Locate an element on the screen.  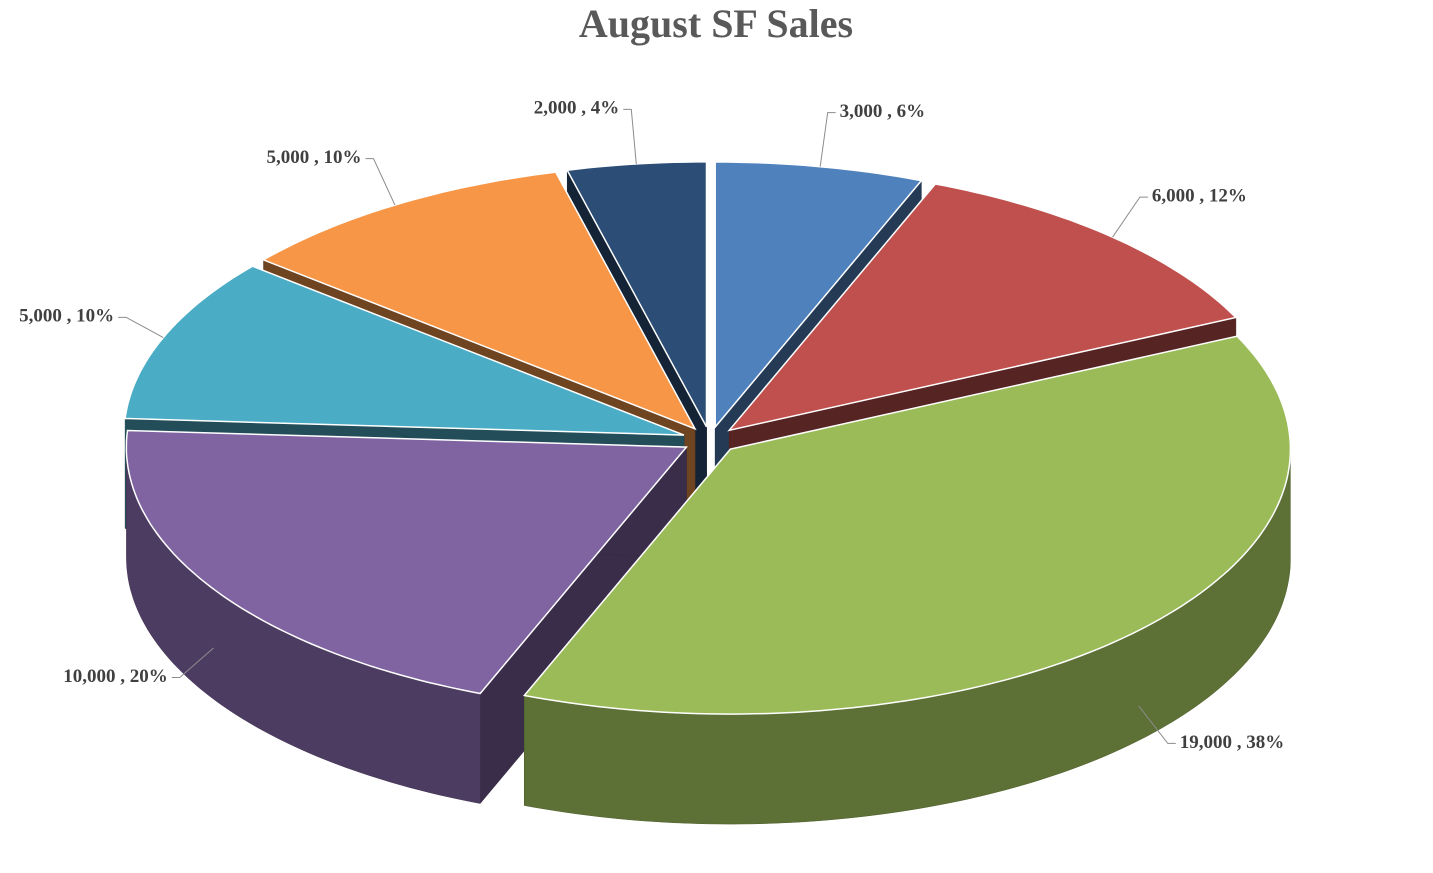
data-label: 10,000 , 20% is located at coordinates (115, 676).